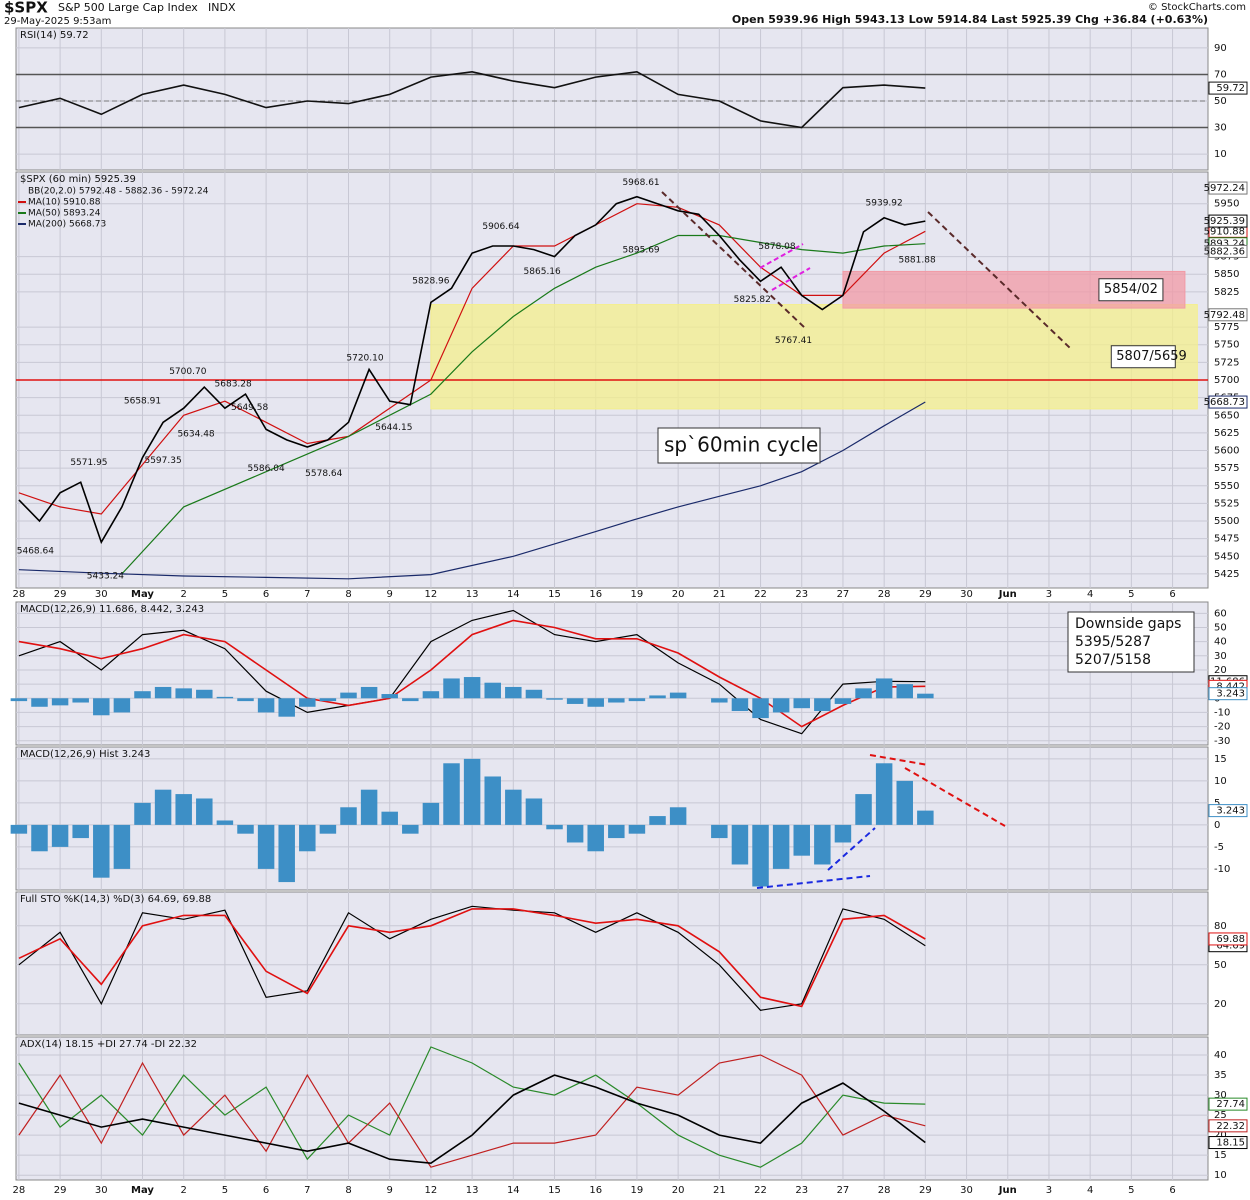  I want to click on data-label: 5571.95, so click(88, 463).